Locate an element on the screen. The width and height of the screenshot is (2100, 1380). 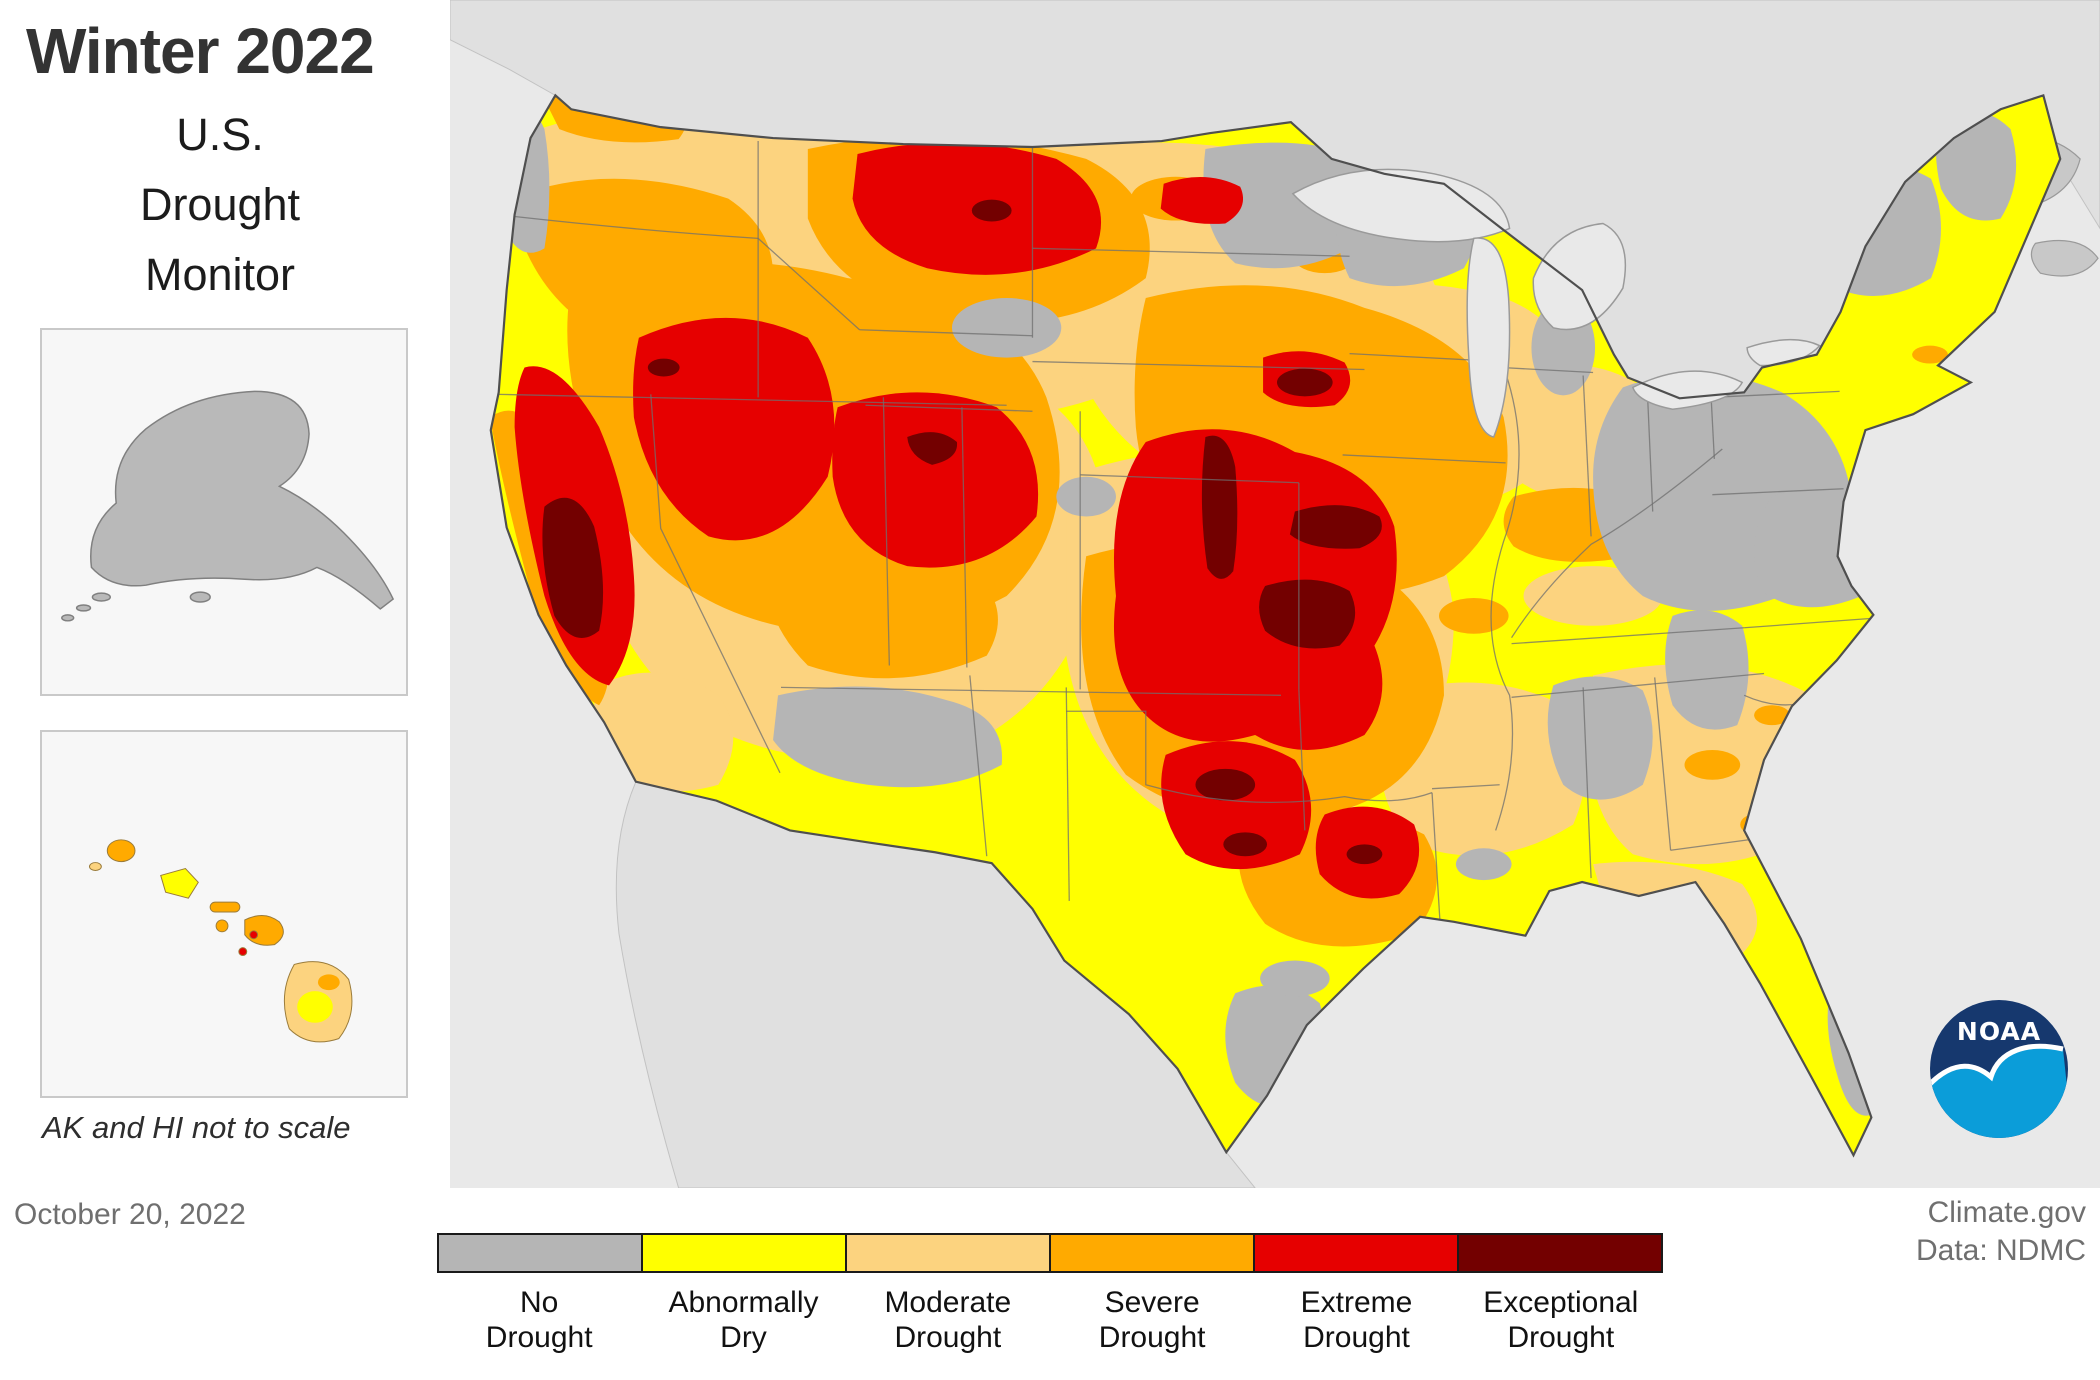
legend-color-bar is located at coordinates (1050, 1253).